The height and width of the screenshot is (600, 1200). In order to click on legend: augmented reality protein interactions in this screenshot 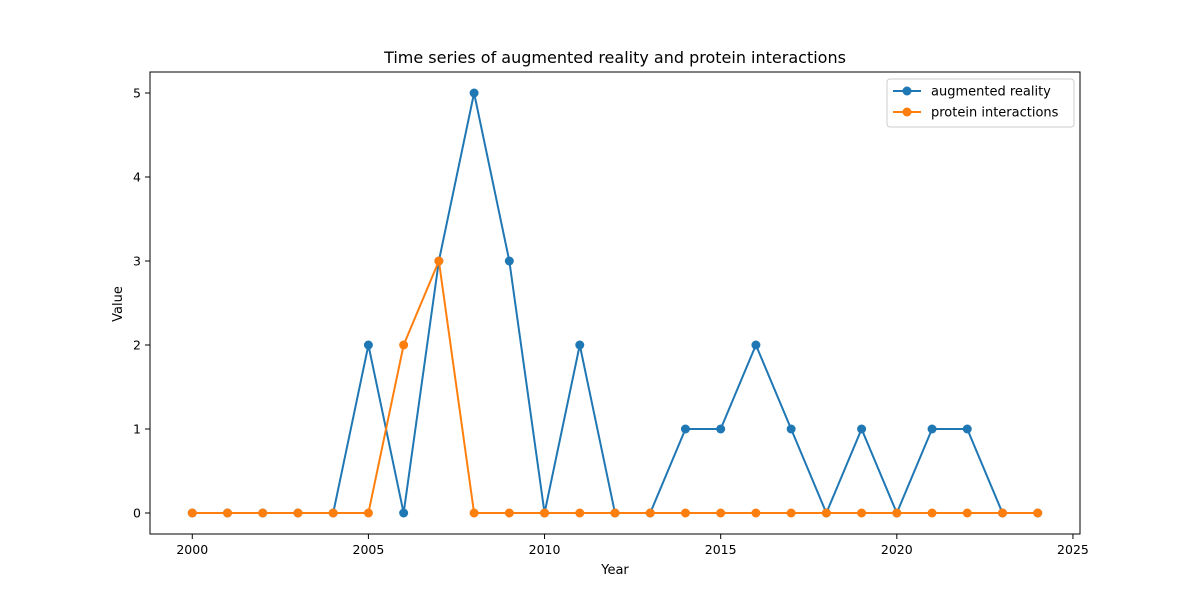, I will do `click(980, 103)`.